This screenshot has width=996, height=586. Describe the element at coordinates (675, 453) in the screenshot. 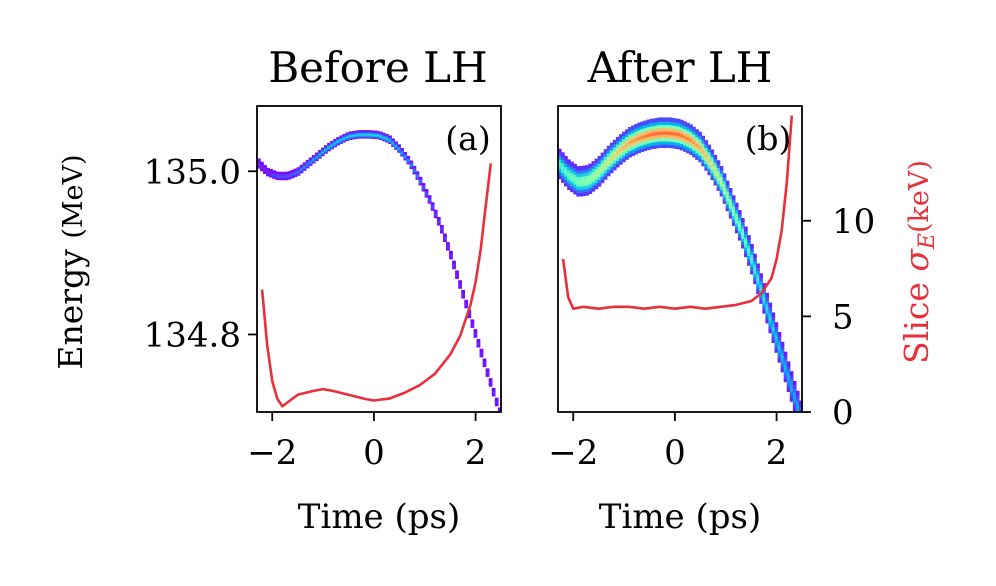

I see `tick-label: 0` at that location.